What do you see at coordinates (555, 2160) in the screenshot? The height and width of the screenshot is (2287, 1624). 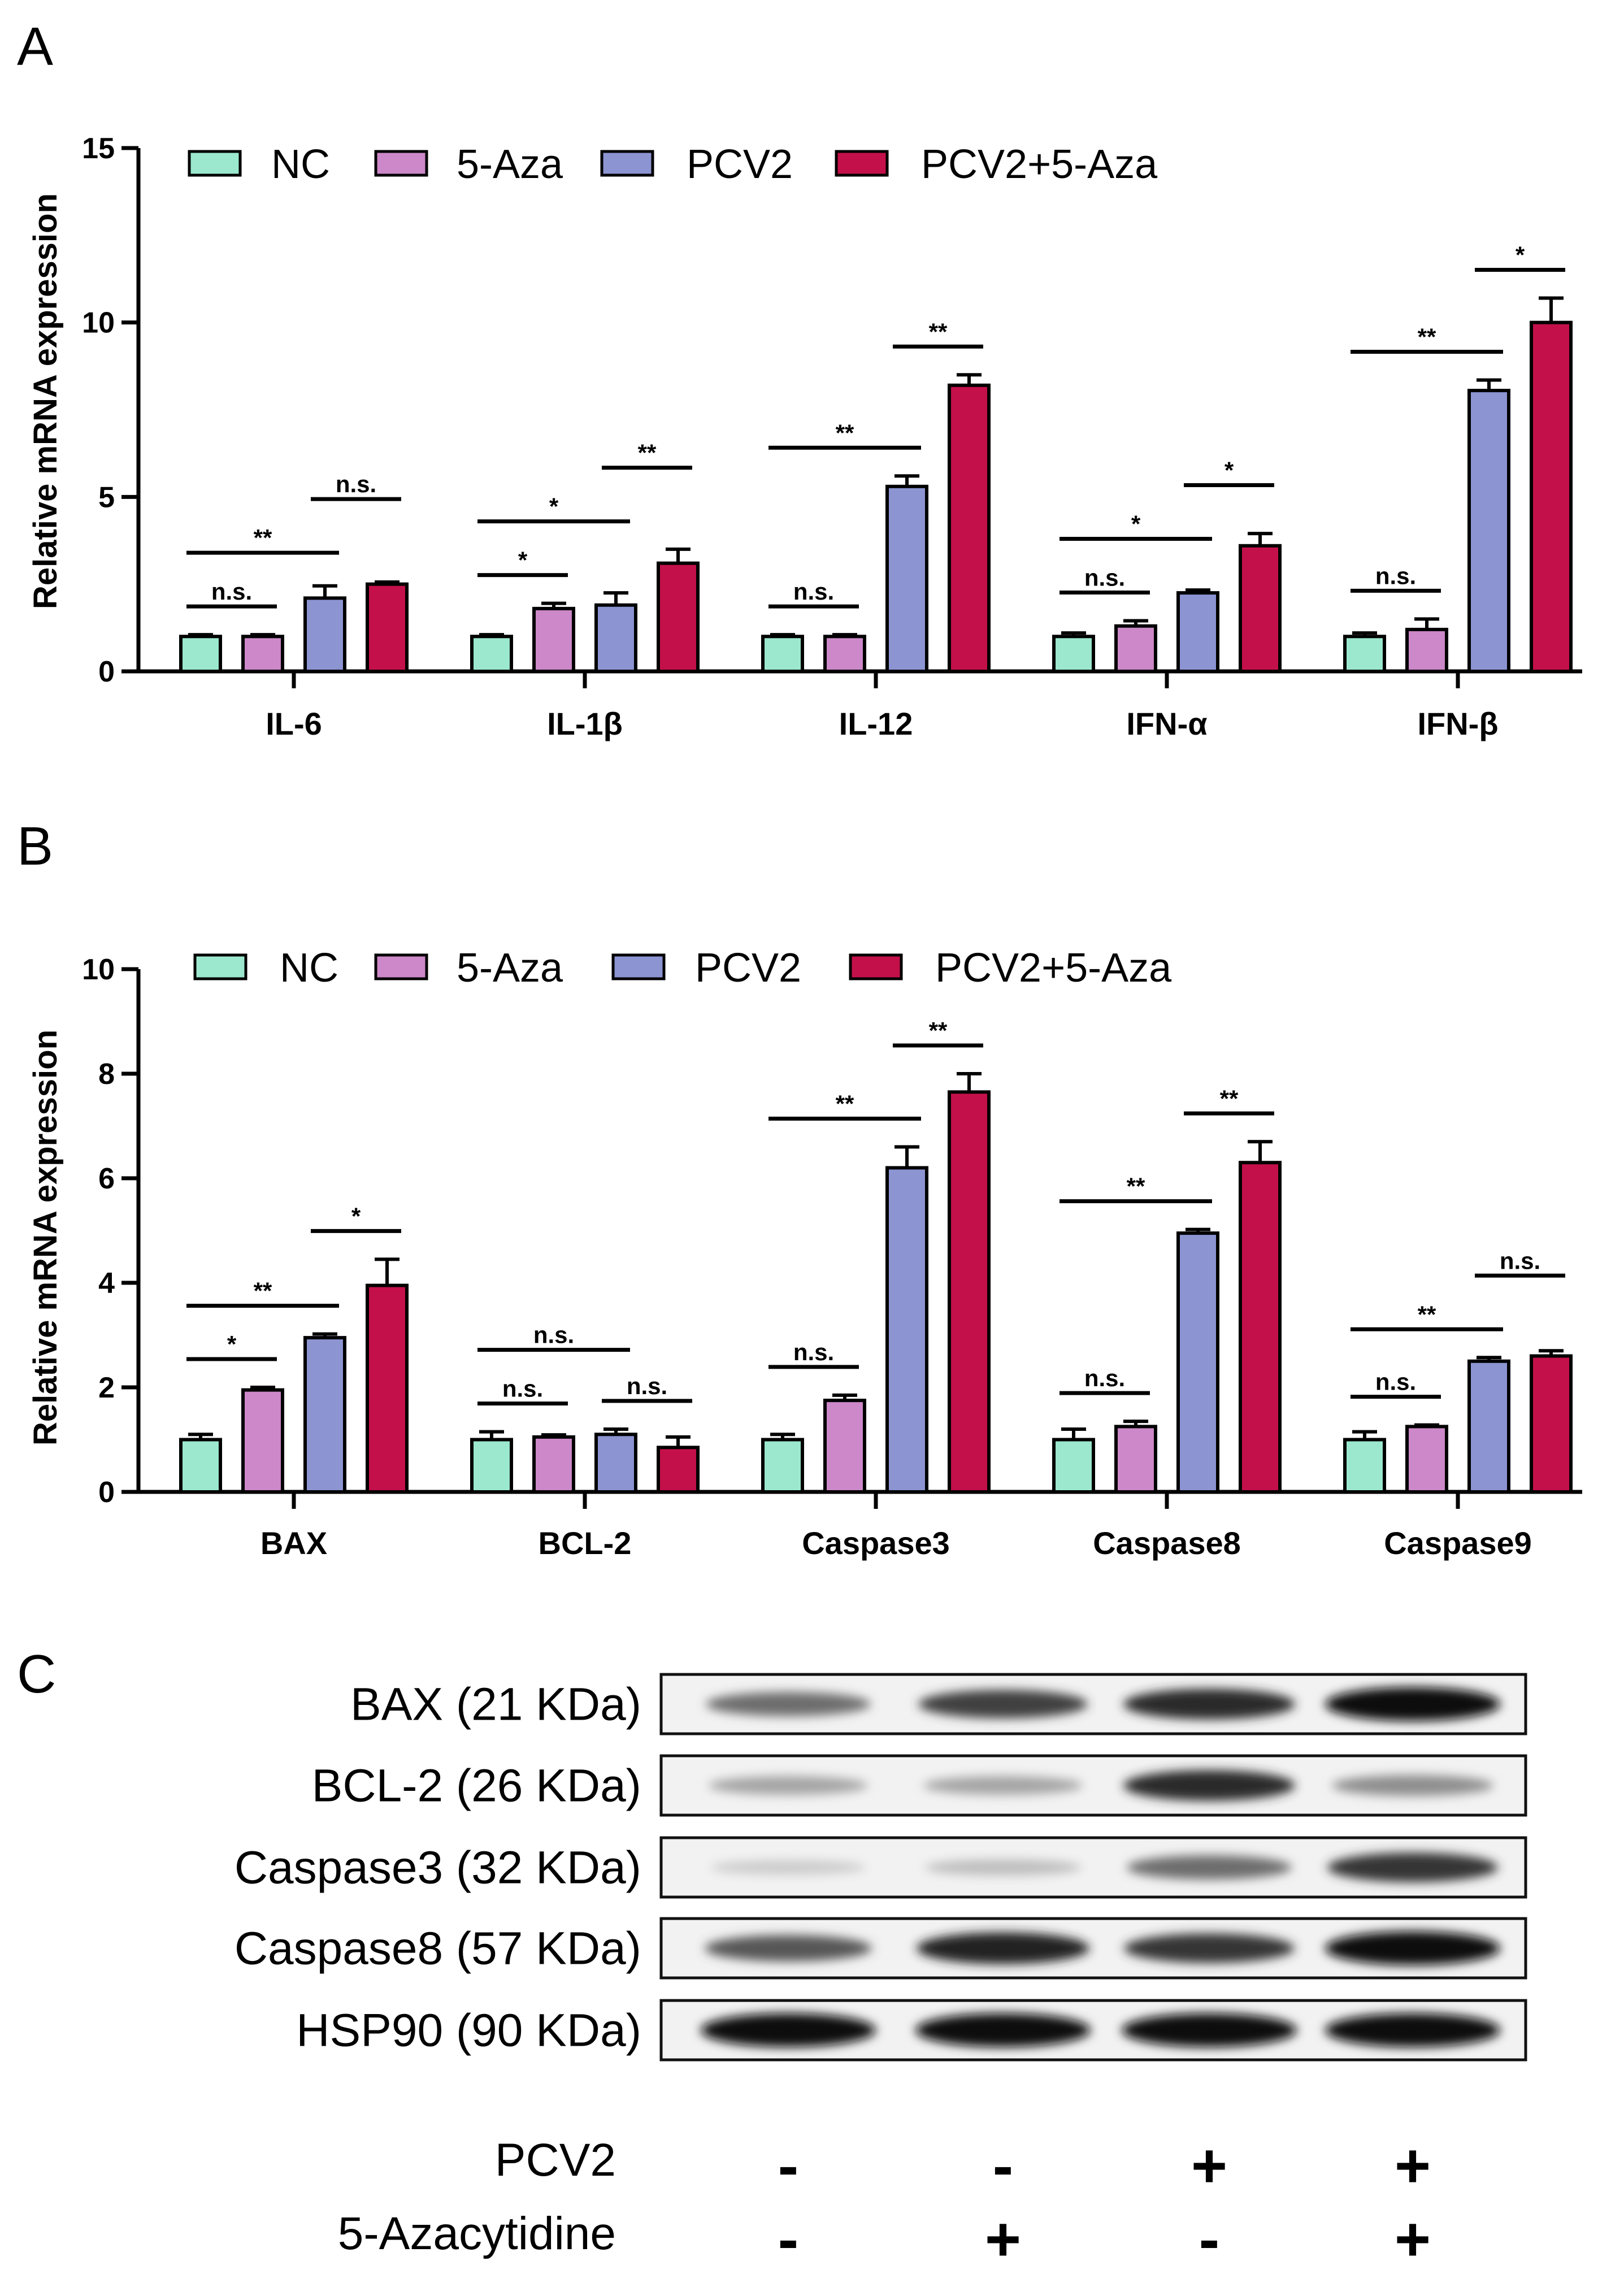 I see `condition-label: PCV2` at bounding box center [555, 2160].